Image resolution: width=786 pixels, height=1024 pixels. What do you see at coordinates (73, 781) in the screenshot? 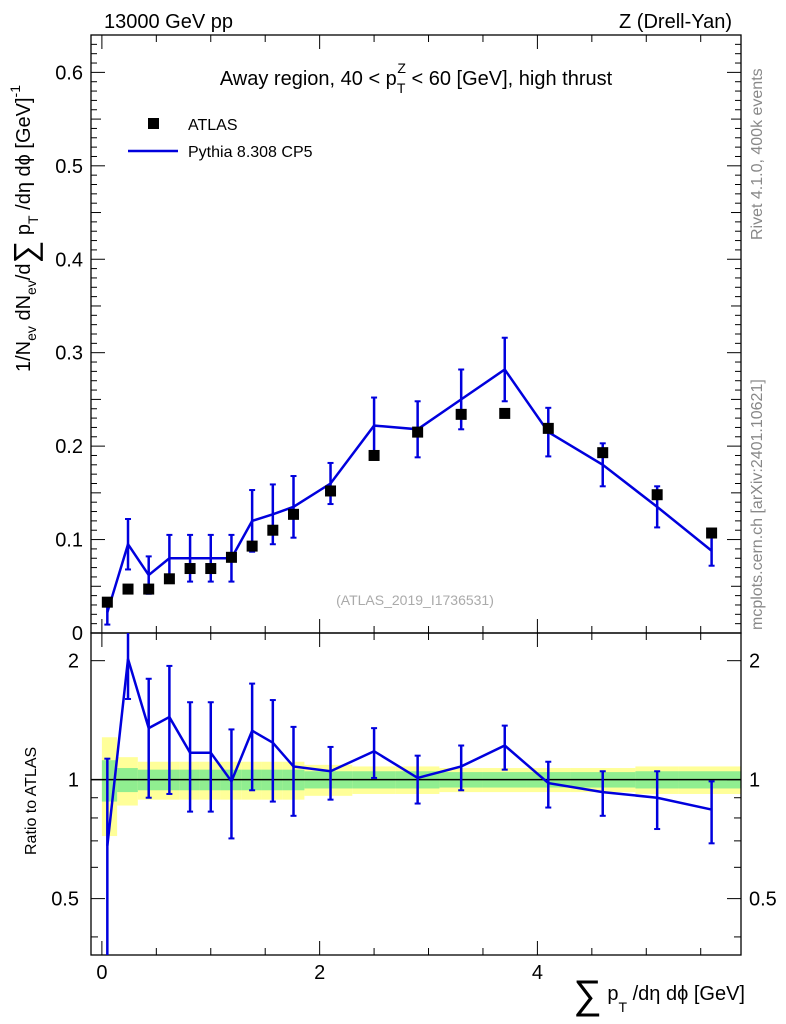
I see `ratio-y-tick-label-left: 1` at bounding box center [73, 781].